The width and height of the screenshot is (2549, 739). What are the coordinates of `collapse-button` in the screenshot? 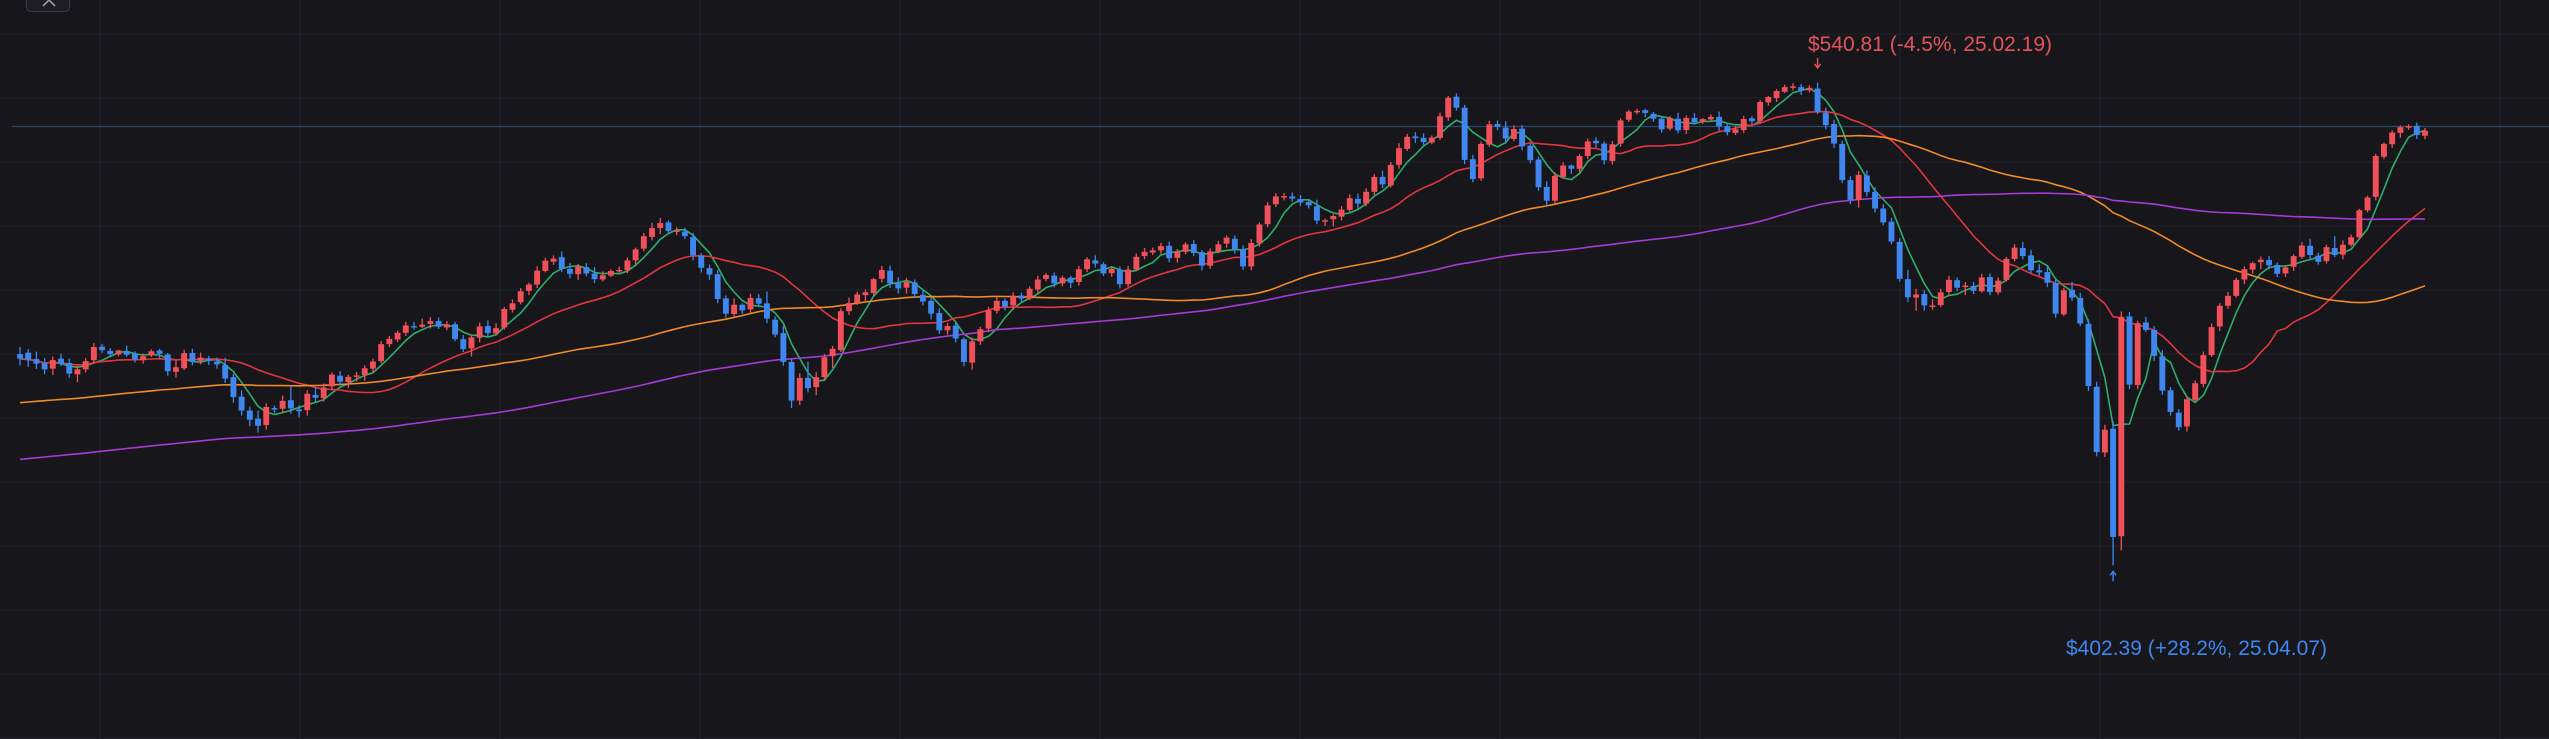 It's located at (48, 6).